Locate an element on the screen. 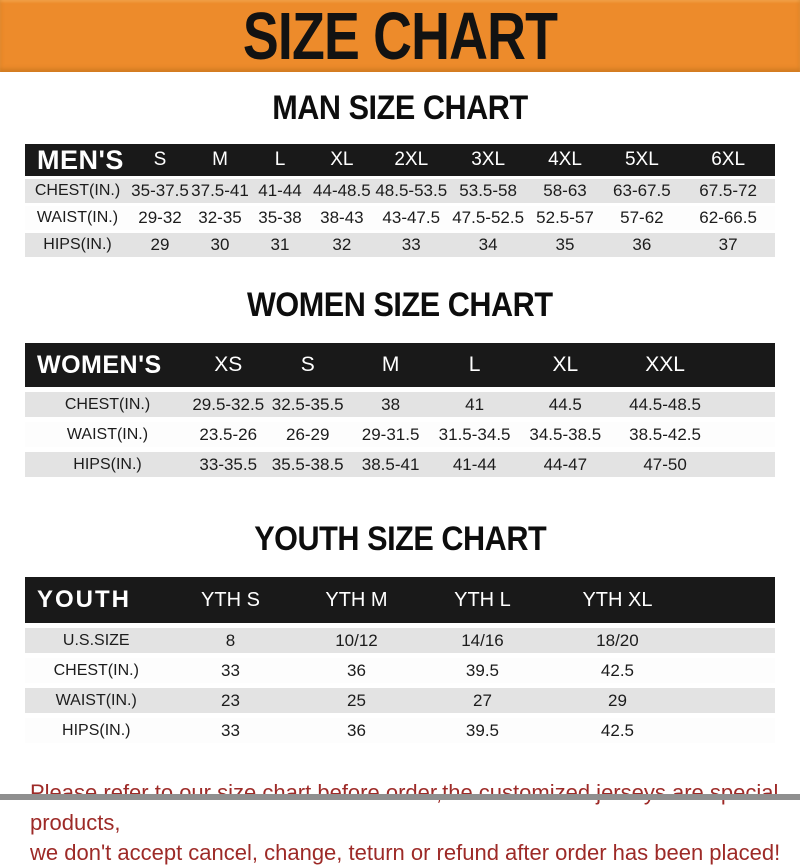  table-row: WAIST(IN.) 23 25 27 29 is located at coordinates (400, 700).